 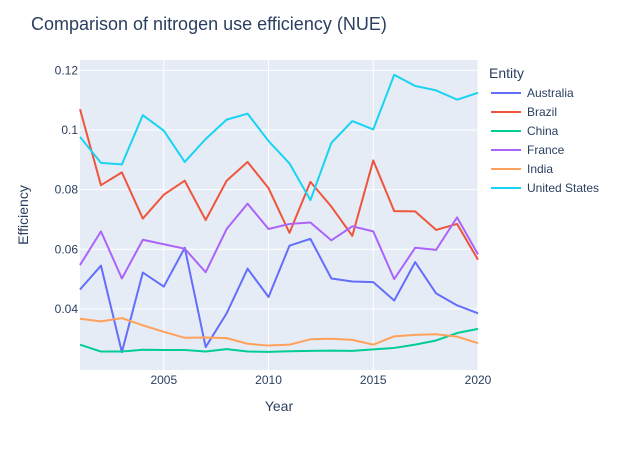 What do you see at coordinates (373, 380) in the screenshot?
I see `x-tick-label: 2015` at bounding box center [373, 380].